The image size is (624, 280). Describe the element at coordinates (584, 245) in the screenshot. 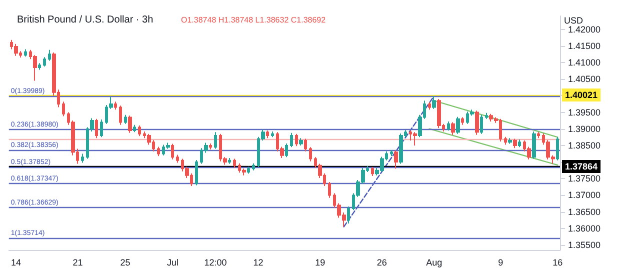

I see `y-tick-label: 1.35500` at that location.